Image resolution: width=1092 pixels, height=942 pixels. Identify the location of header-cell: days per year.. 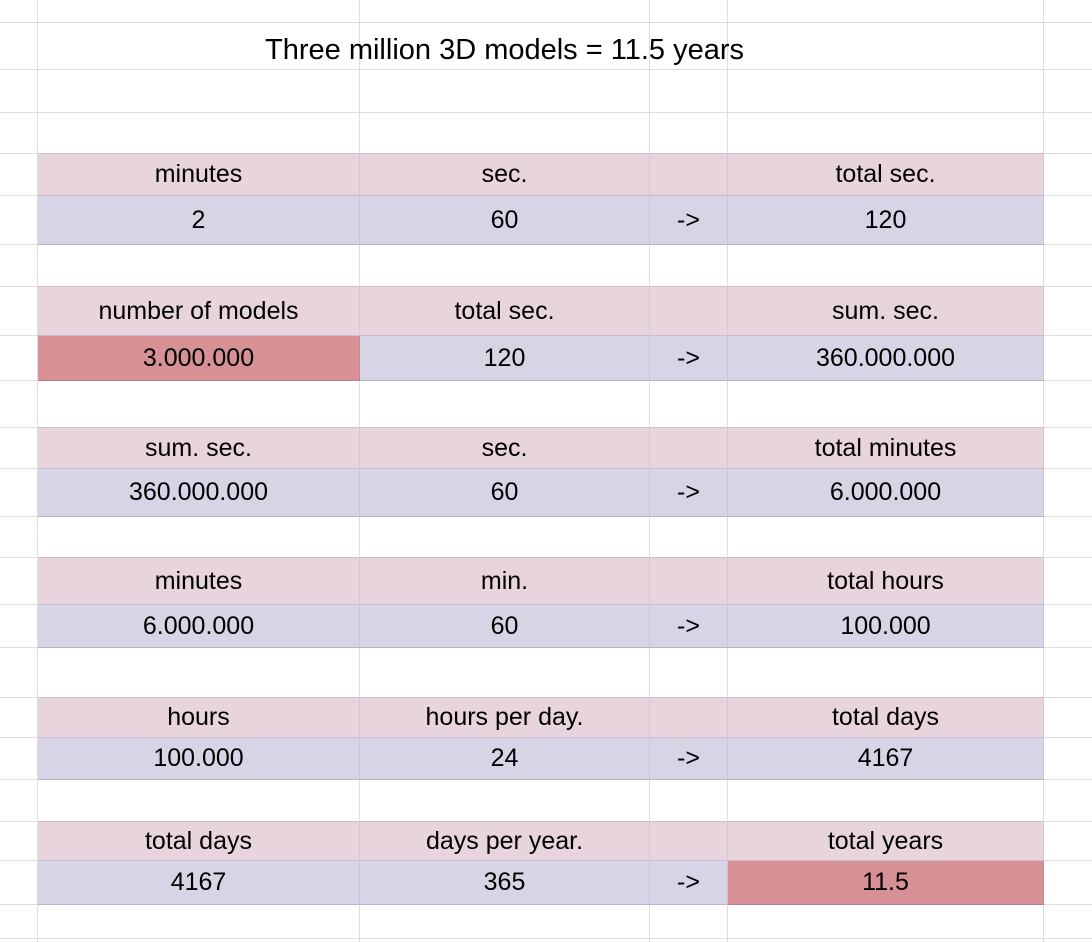
(505, 841).